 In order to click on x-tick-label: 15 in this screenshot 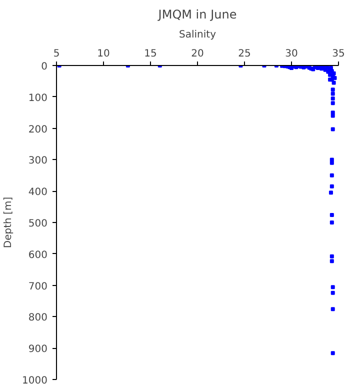, I will do `click(150, 54)`.